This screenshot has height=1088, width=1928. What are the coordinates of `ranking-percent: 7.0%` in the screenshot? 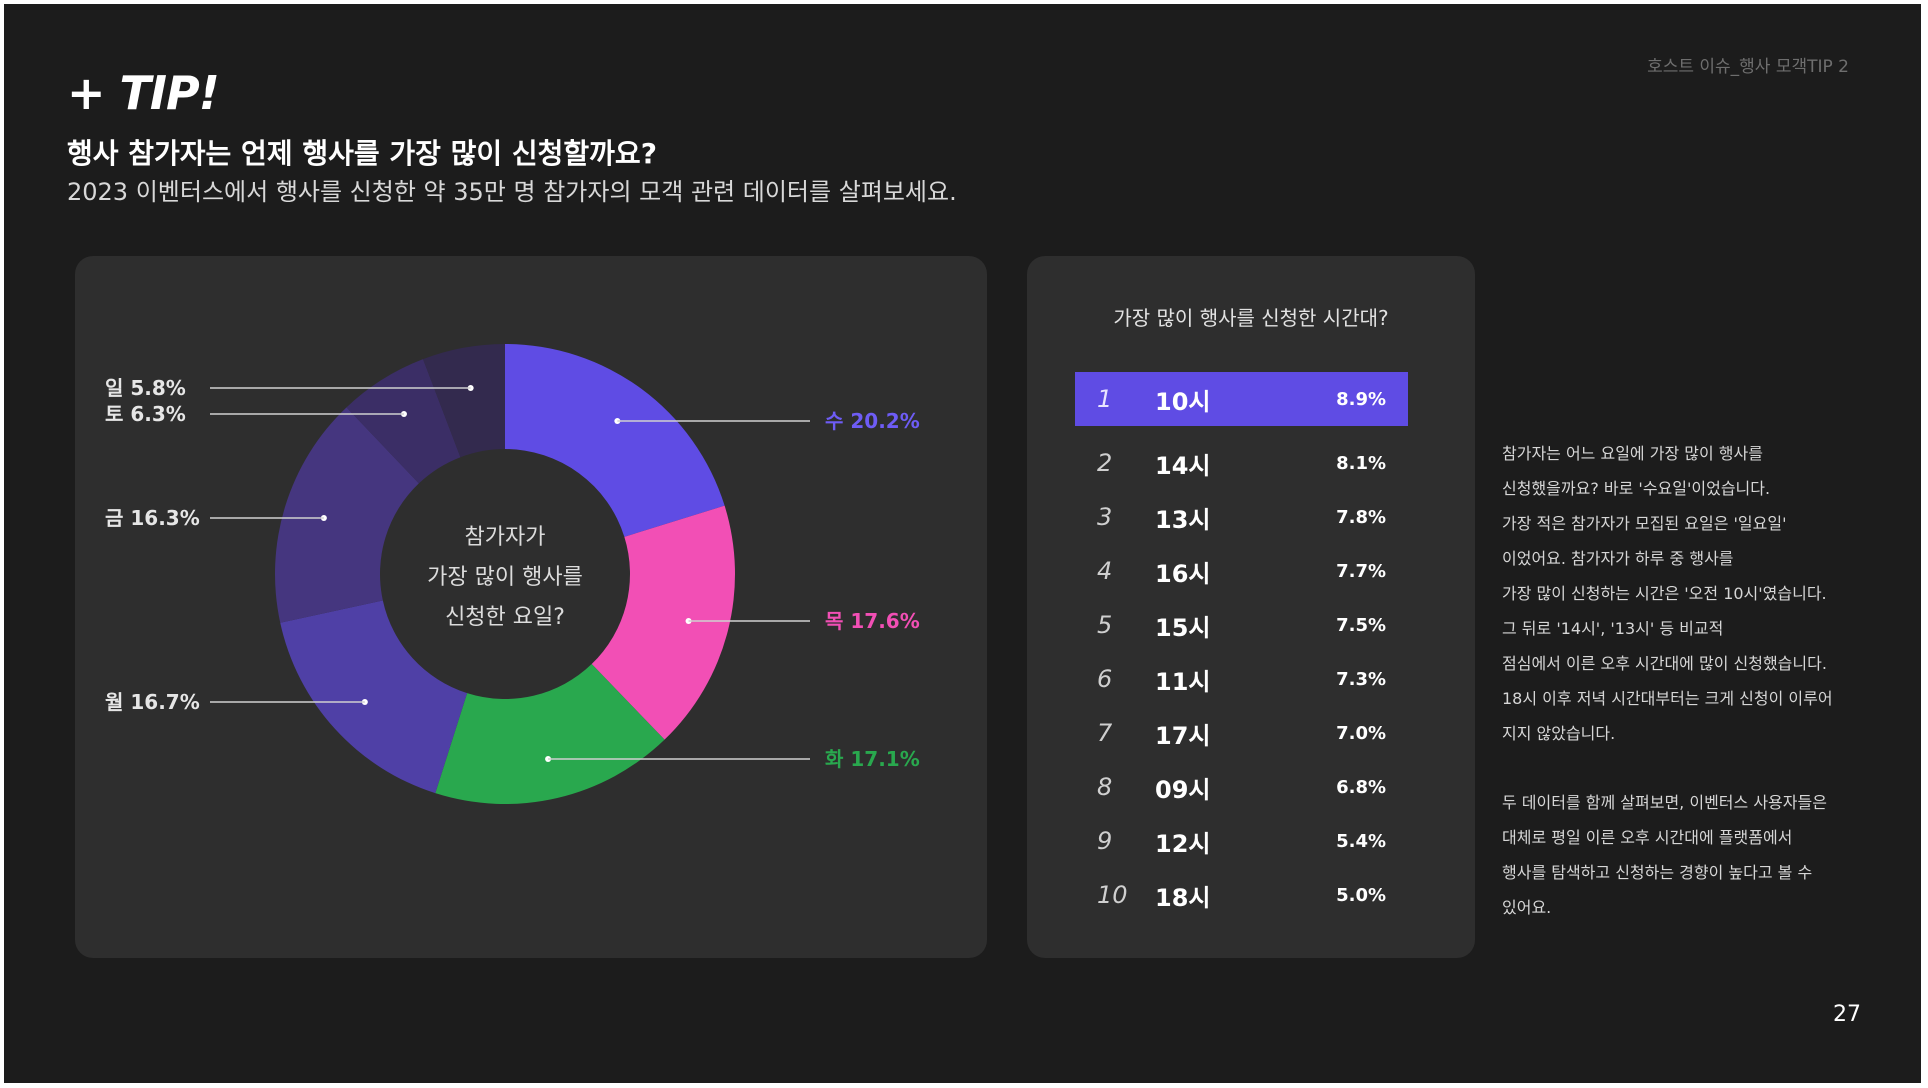 It's located at (1361, 733).